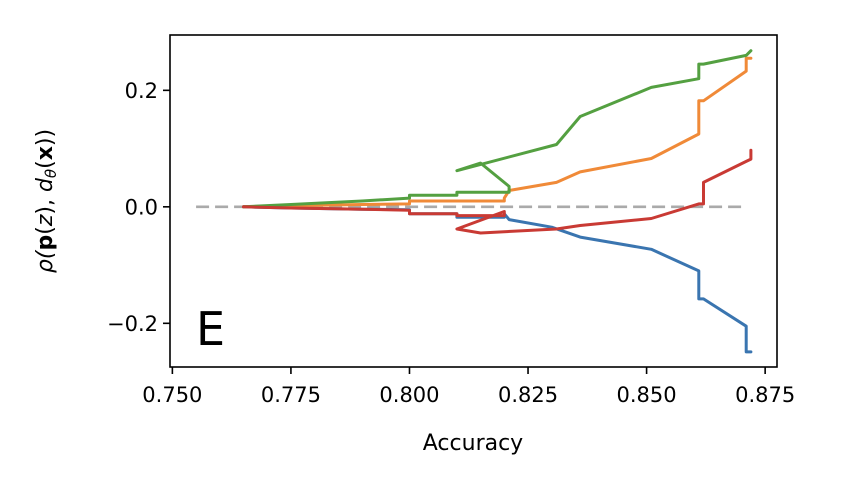 This screenshot has width=860, height=486. What do you see at coordinates (45, 243) in the screenshot?
I see `y-label-part: p` at bounding box center [45, 243].